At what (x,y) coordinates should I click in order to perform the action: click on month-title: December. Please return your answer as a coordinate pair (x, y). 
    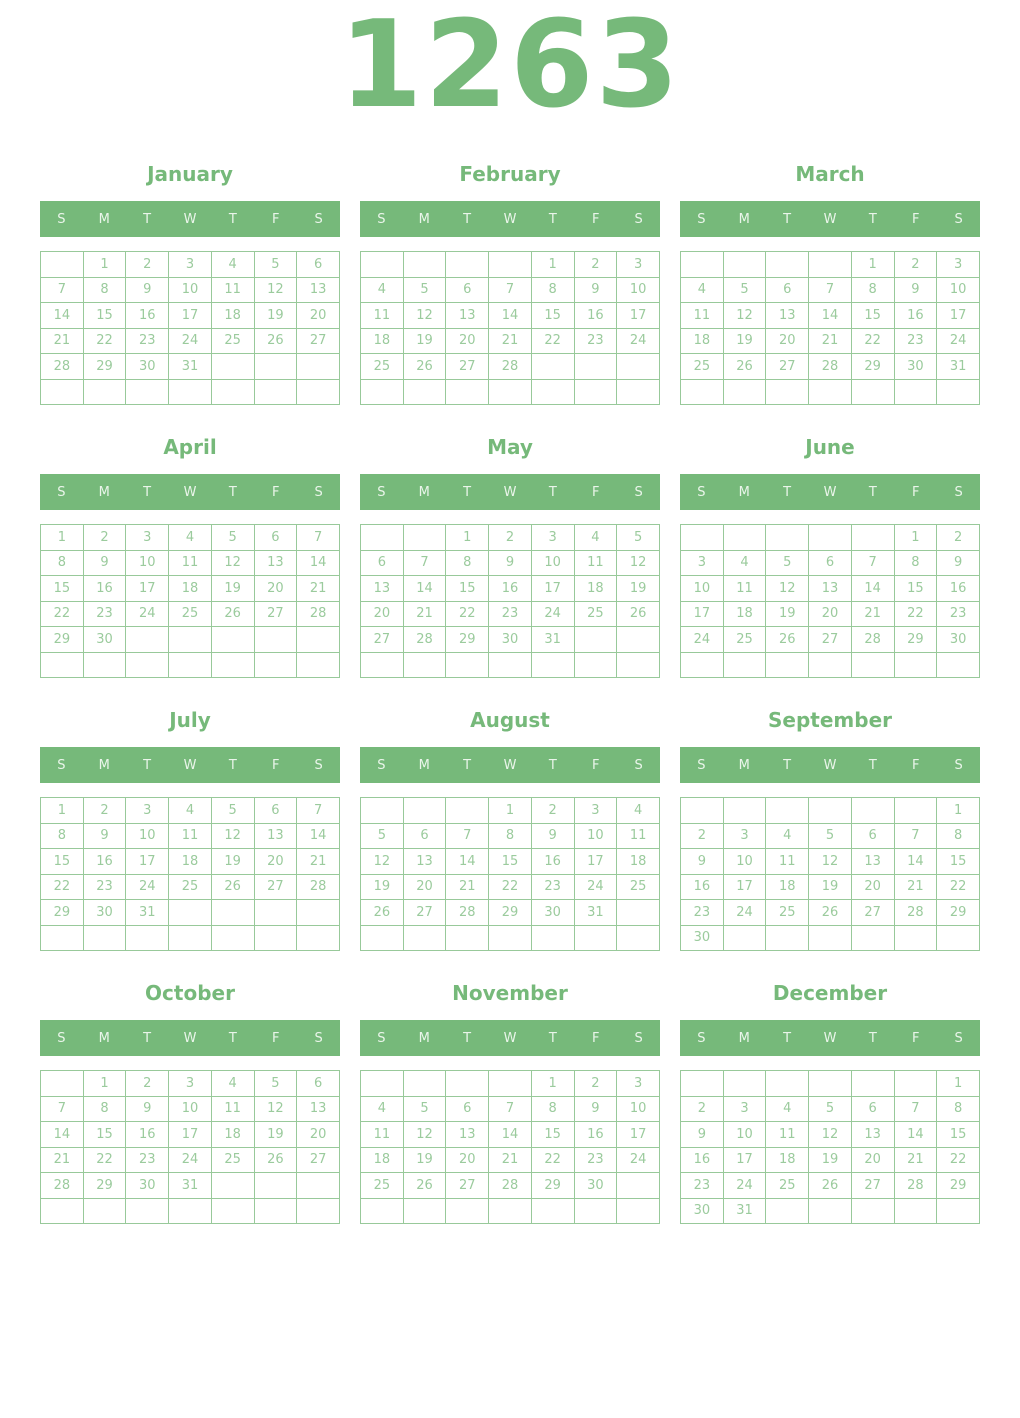
    Looking at the image, I should click on (830, 993).